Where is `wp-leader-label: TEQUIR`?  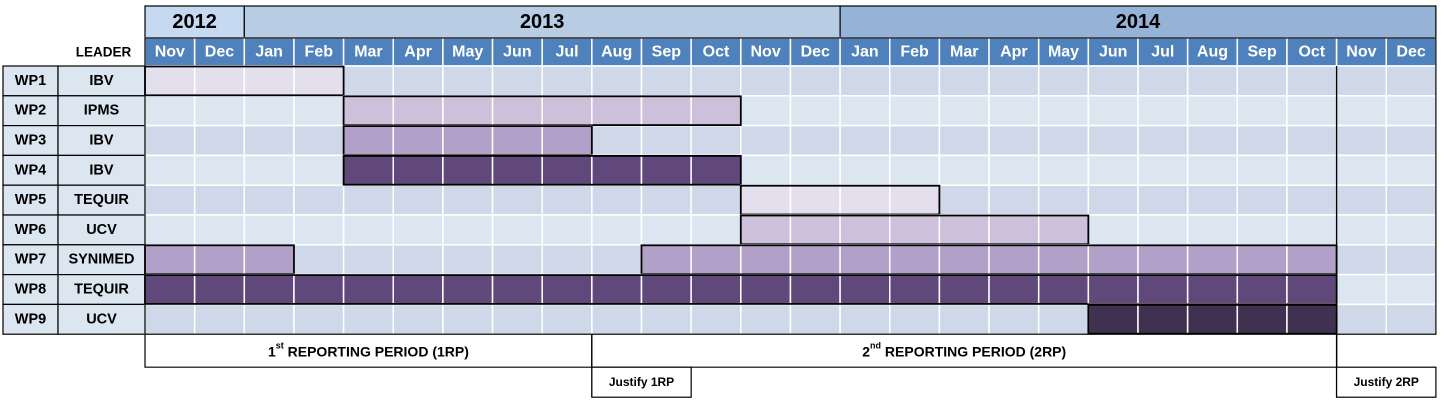 wp-leader-label: TEQUIR is located at coordinates (101, 200).